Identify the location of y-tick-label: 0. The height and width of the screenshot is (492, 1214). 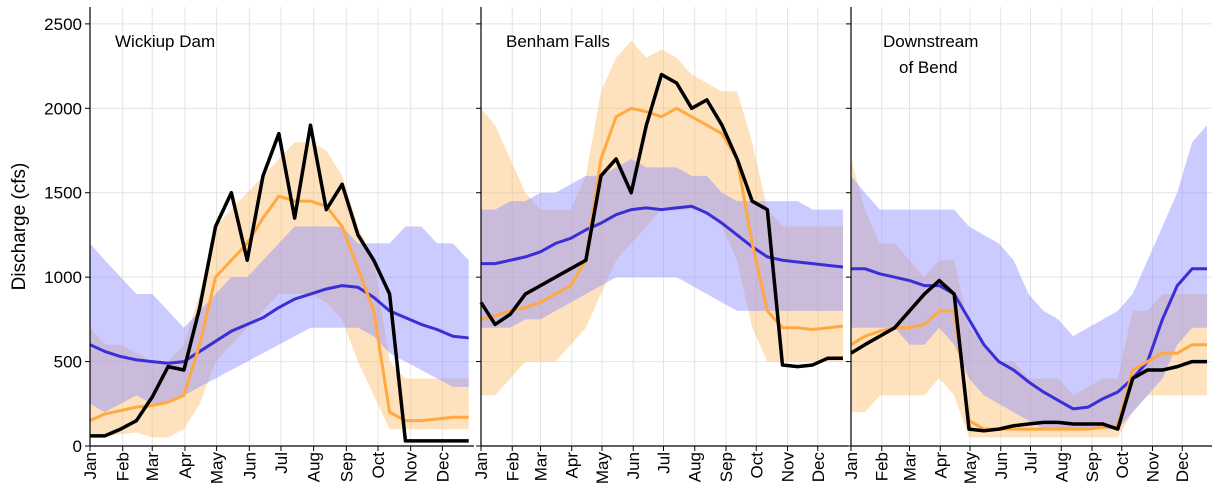
(77, 446).